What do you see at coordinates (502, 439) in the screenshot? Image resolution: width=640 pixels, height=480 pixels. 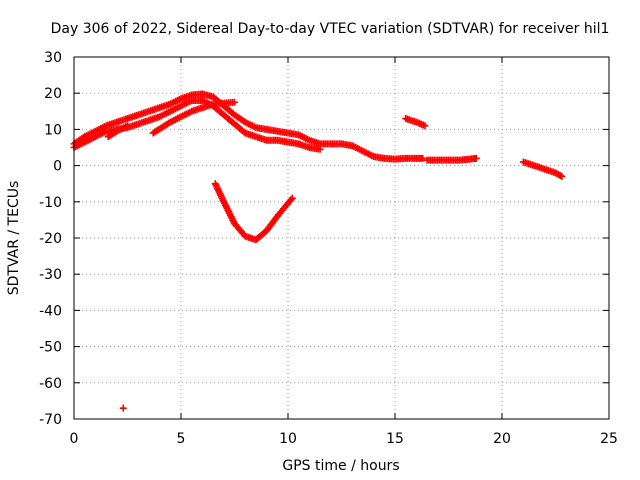 I see `x-tick-label: 20` at bounding box center [502, 439].